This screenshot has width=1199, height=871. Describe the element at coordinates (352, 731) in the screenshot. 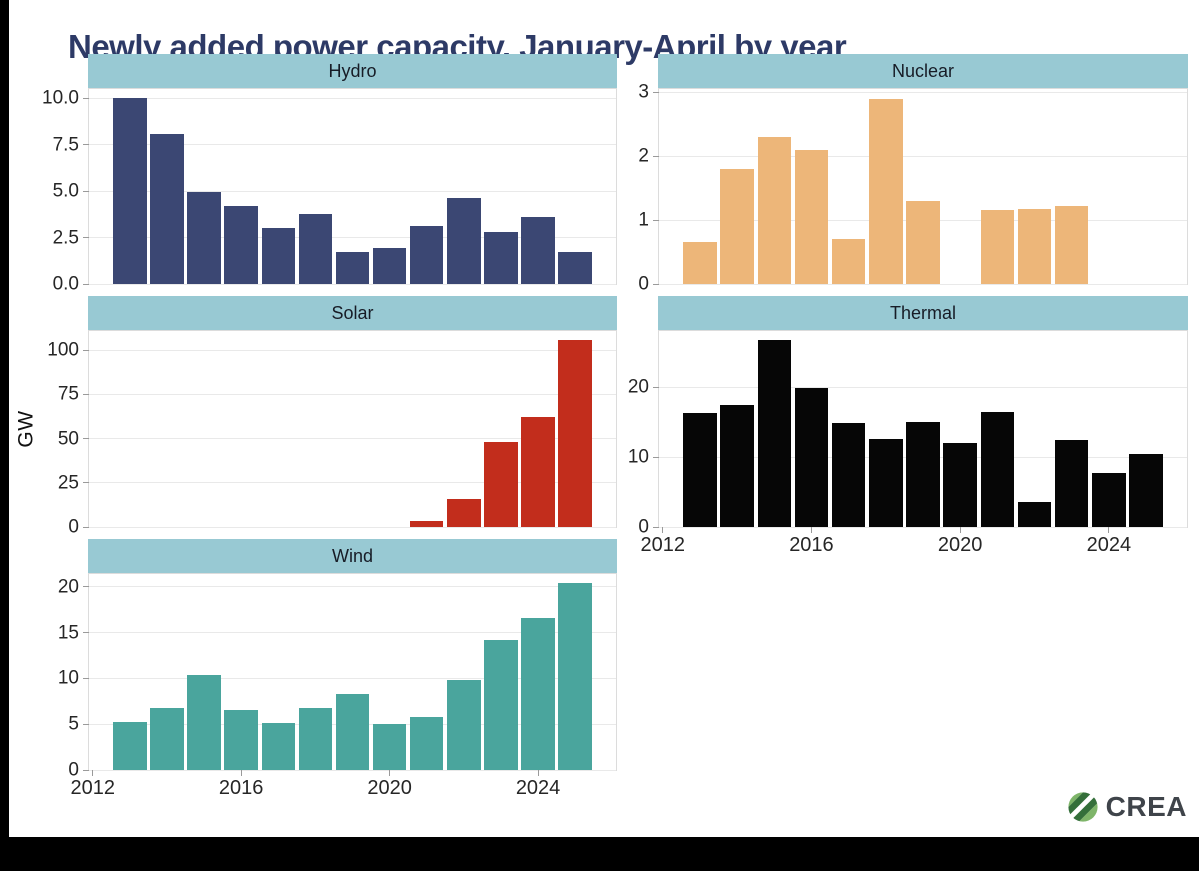

I see `bar-wind-2019` at that location.